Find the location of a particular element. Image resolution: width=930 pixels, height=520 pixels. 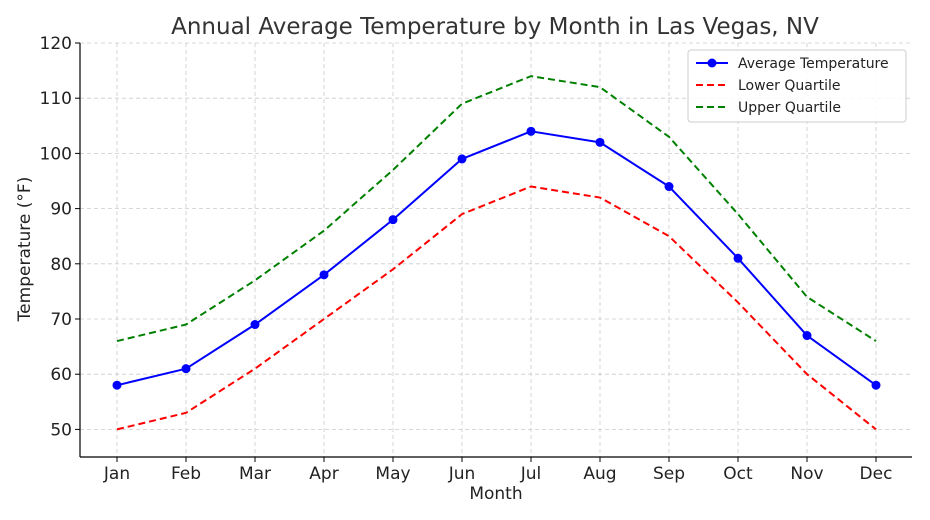

legend-label-average-temperature: Average Temperature is located at coordinates (813, 64).